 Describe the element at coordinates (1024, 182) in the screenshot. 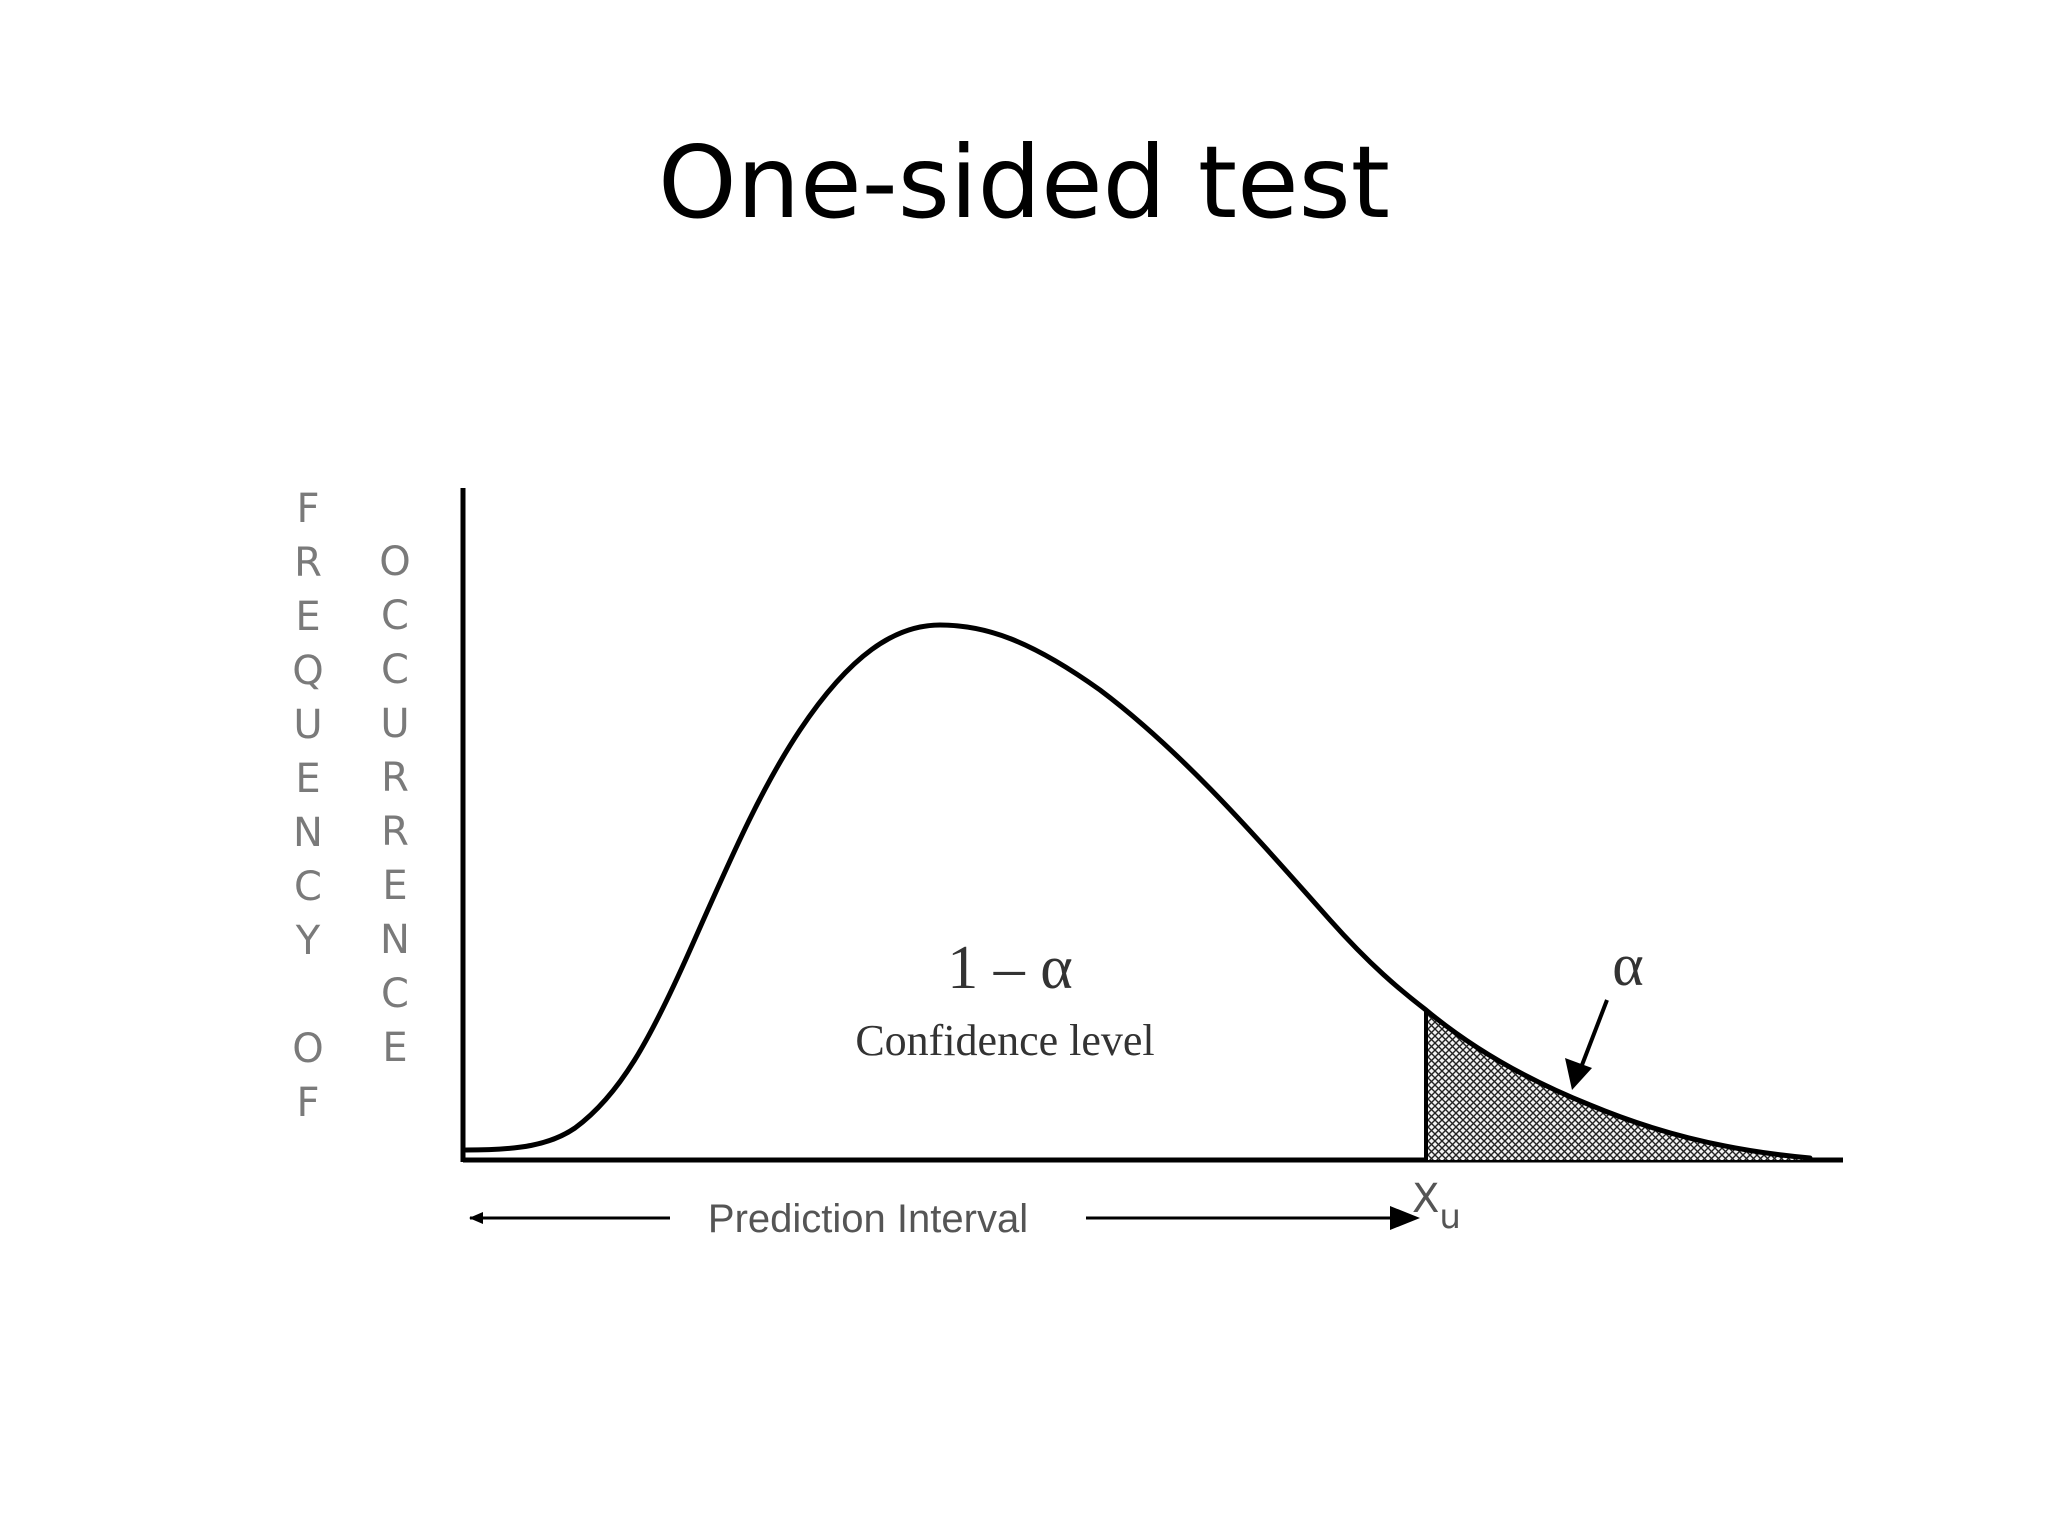

I see `slide-title: One-sided test` at that location.